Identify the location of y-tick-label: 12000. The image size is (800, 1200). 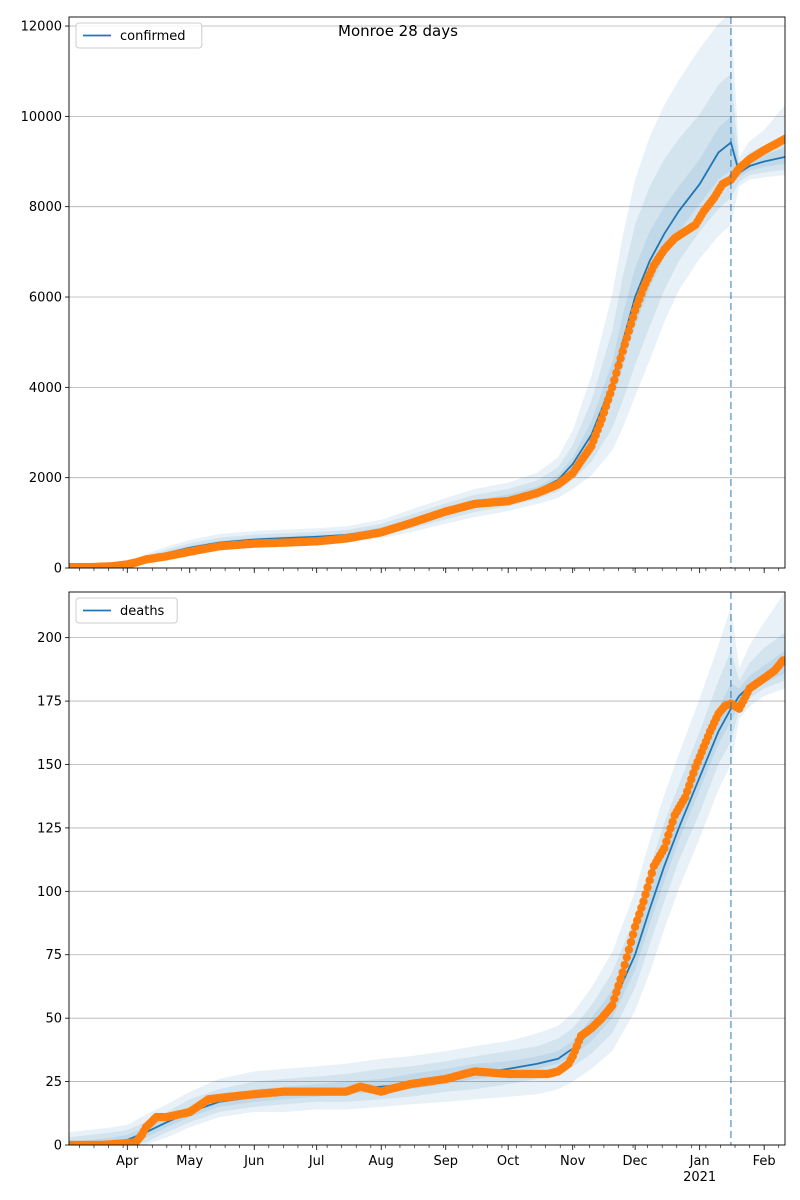
(41, 27).